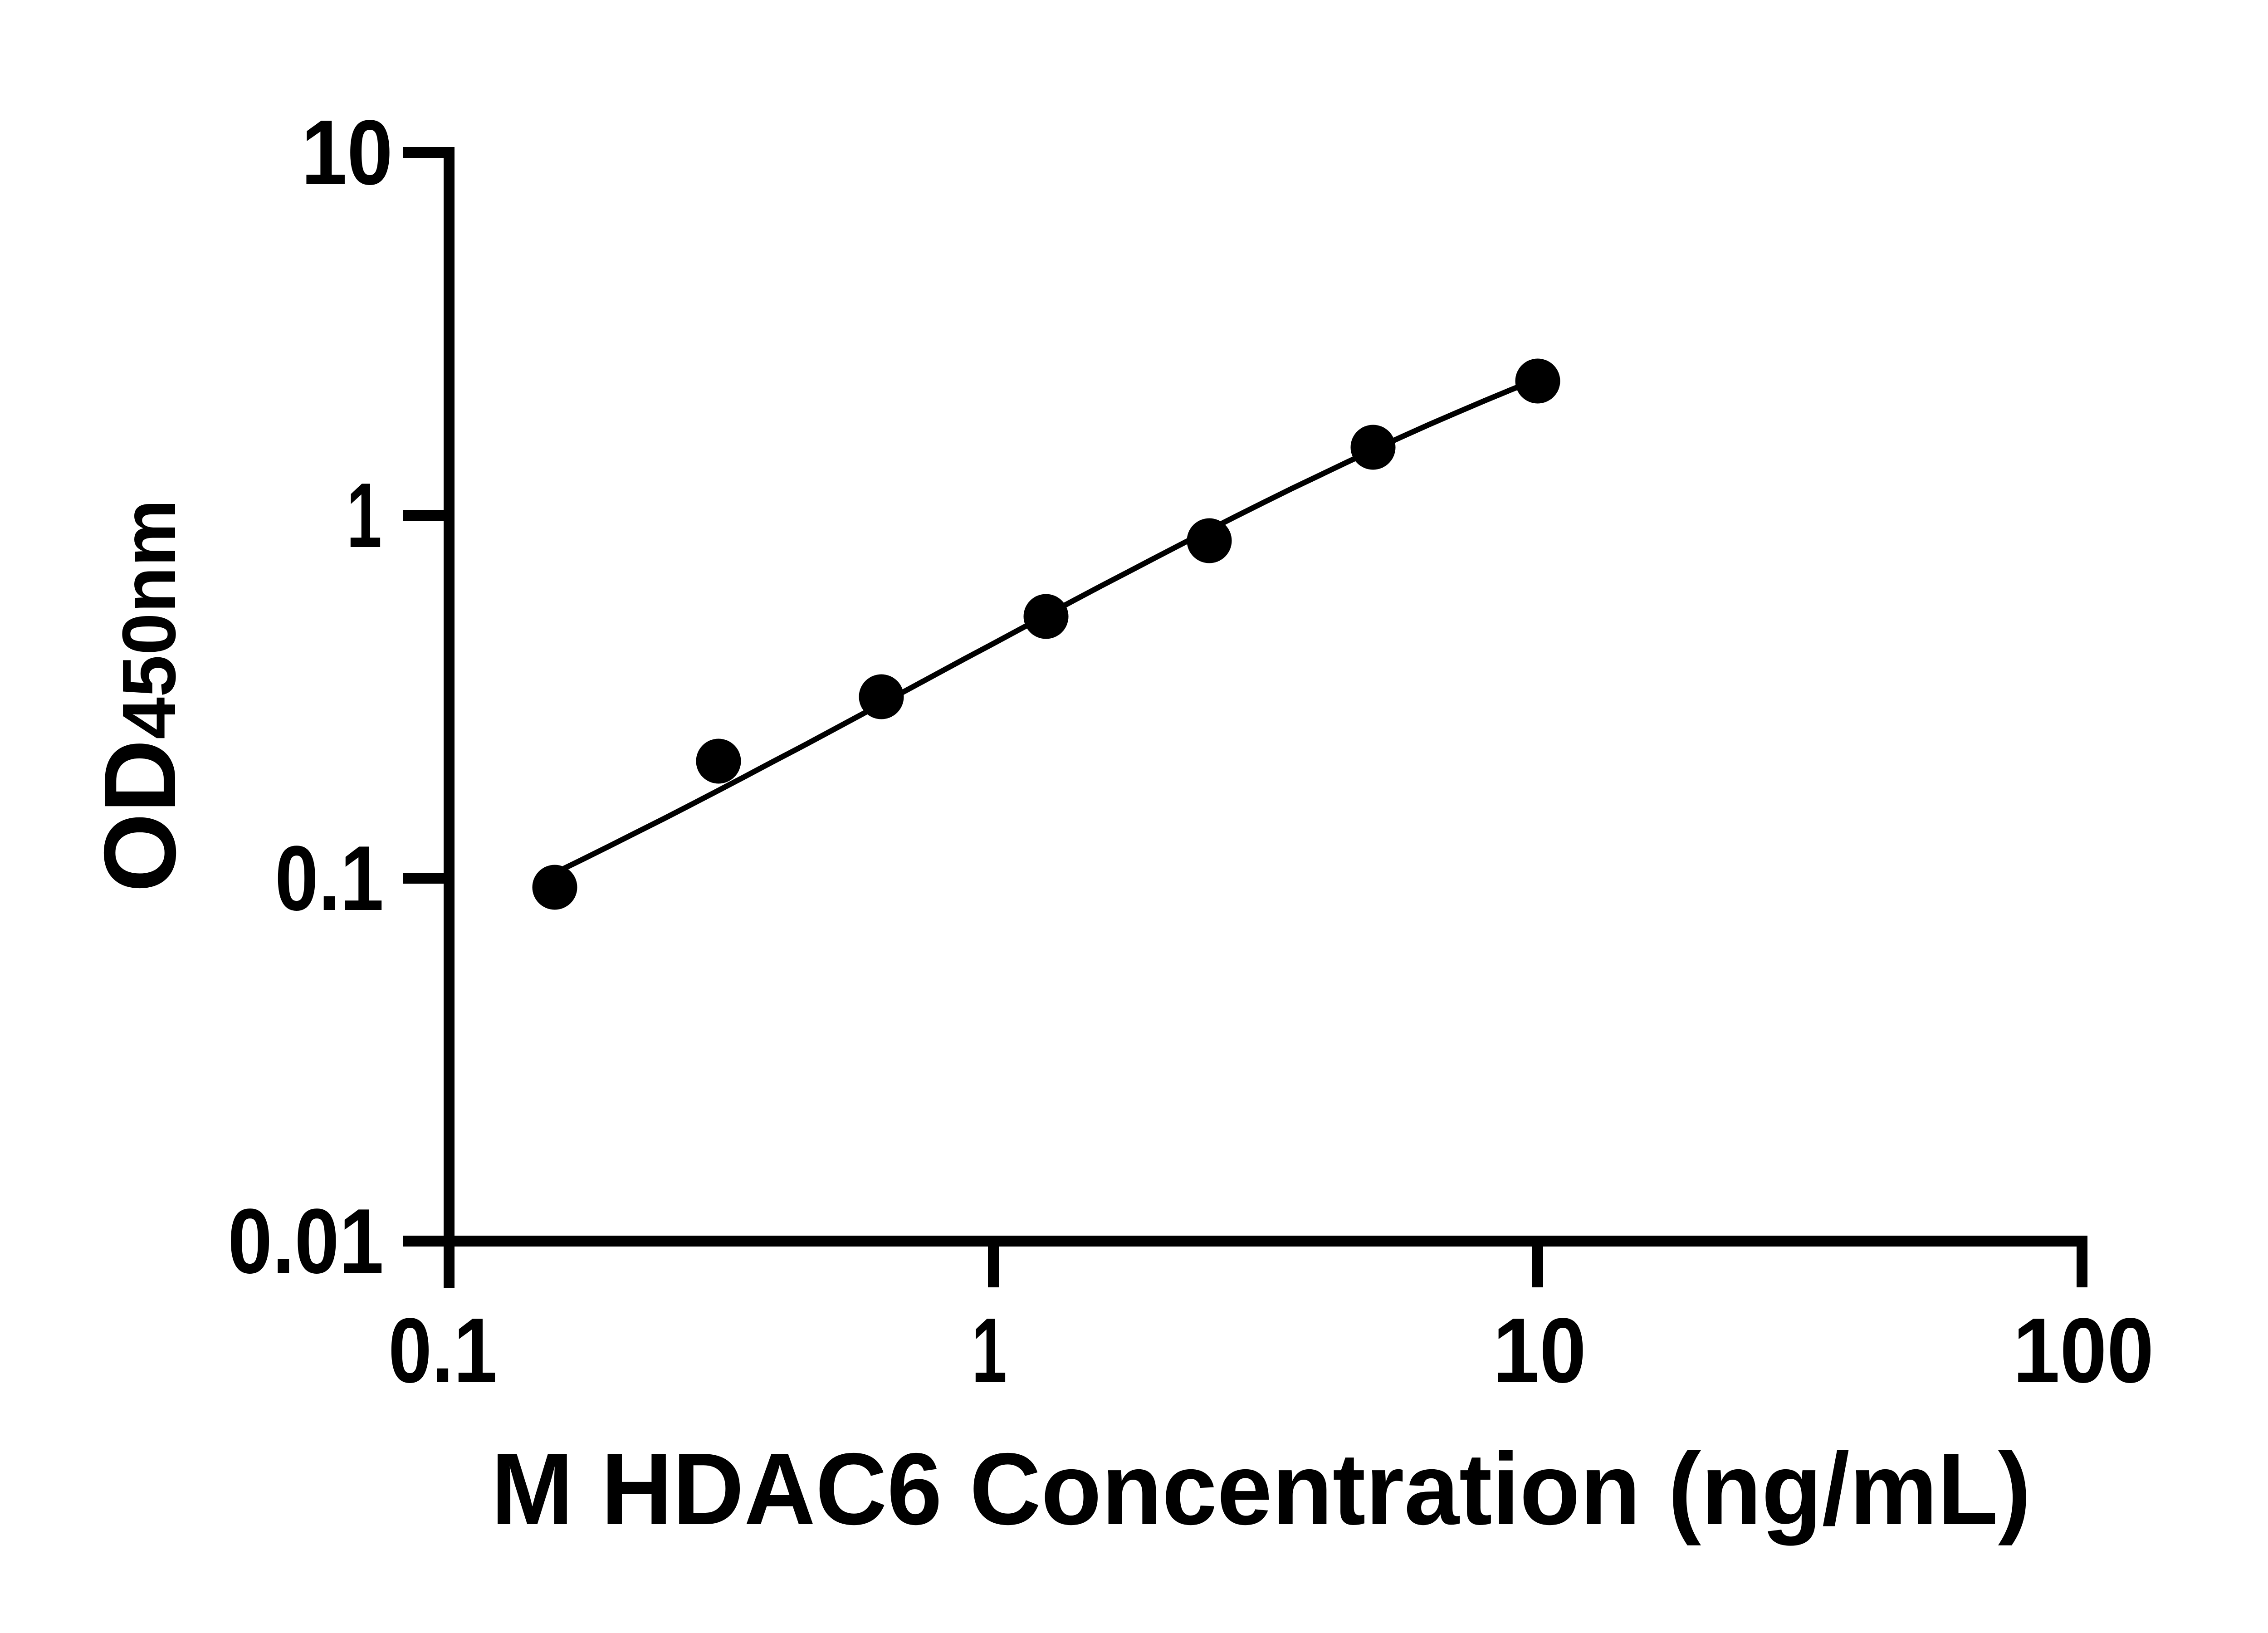  What do you see at coordinates (306, 1241) in the screenshot?
I see `svg-text: 0.01` at bounding box center [306, 1241].